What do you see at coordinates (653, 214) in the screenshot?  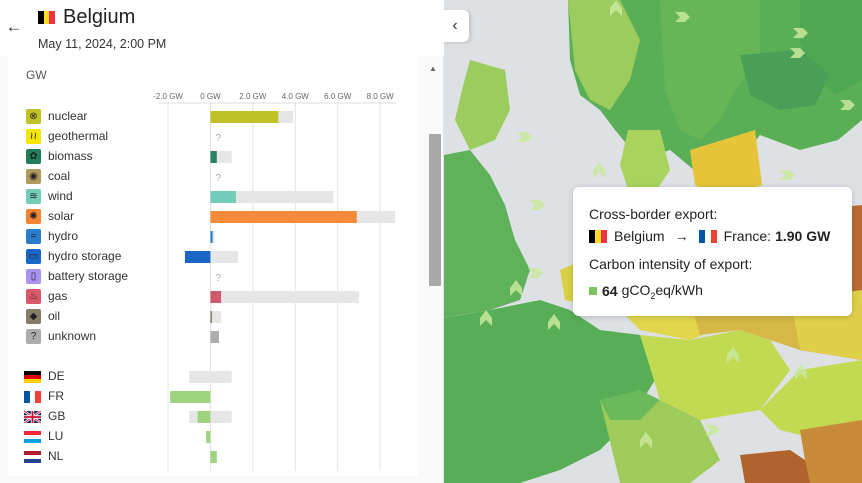 I see `tooltip-title: Cross-border export:` at bounding box center [653, 214].